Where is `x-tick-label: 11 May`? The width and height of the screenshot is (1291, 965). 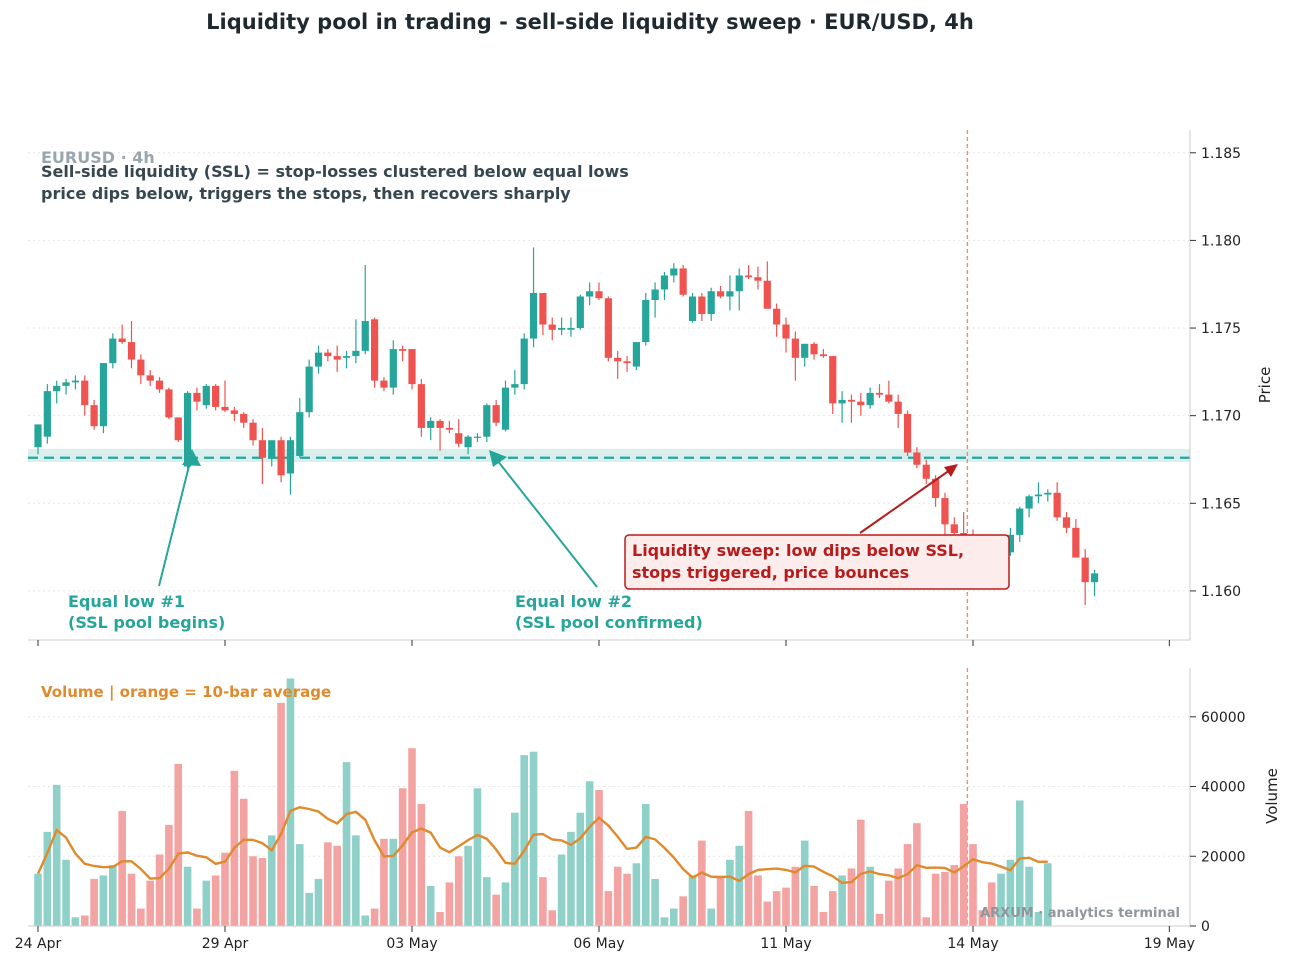
x-tick-label: 11 May is located at coordinates (785, 944).